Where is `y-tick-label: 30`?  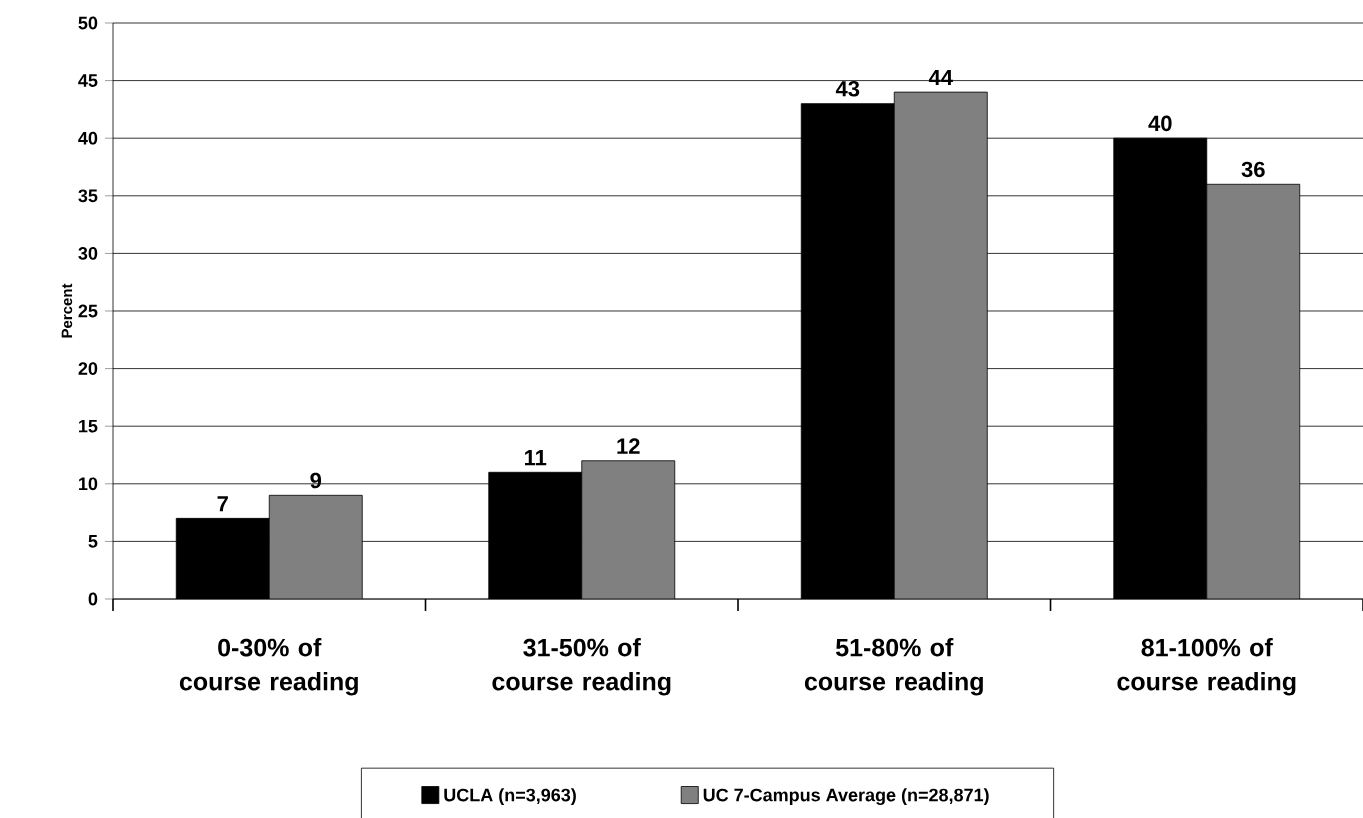 y-tick-label: 30 is located at coordinates (88, 253).